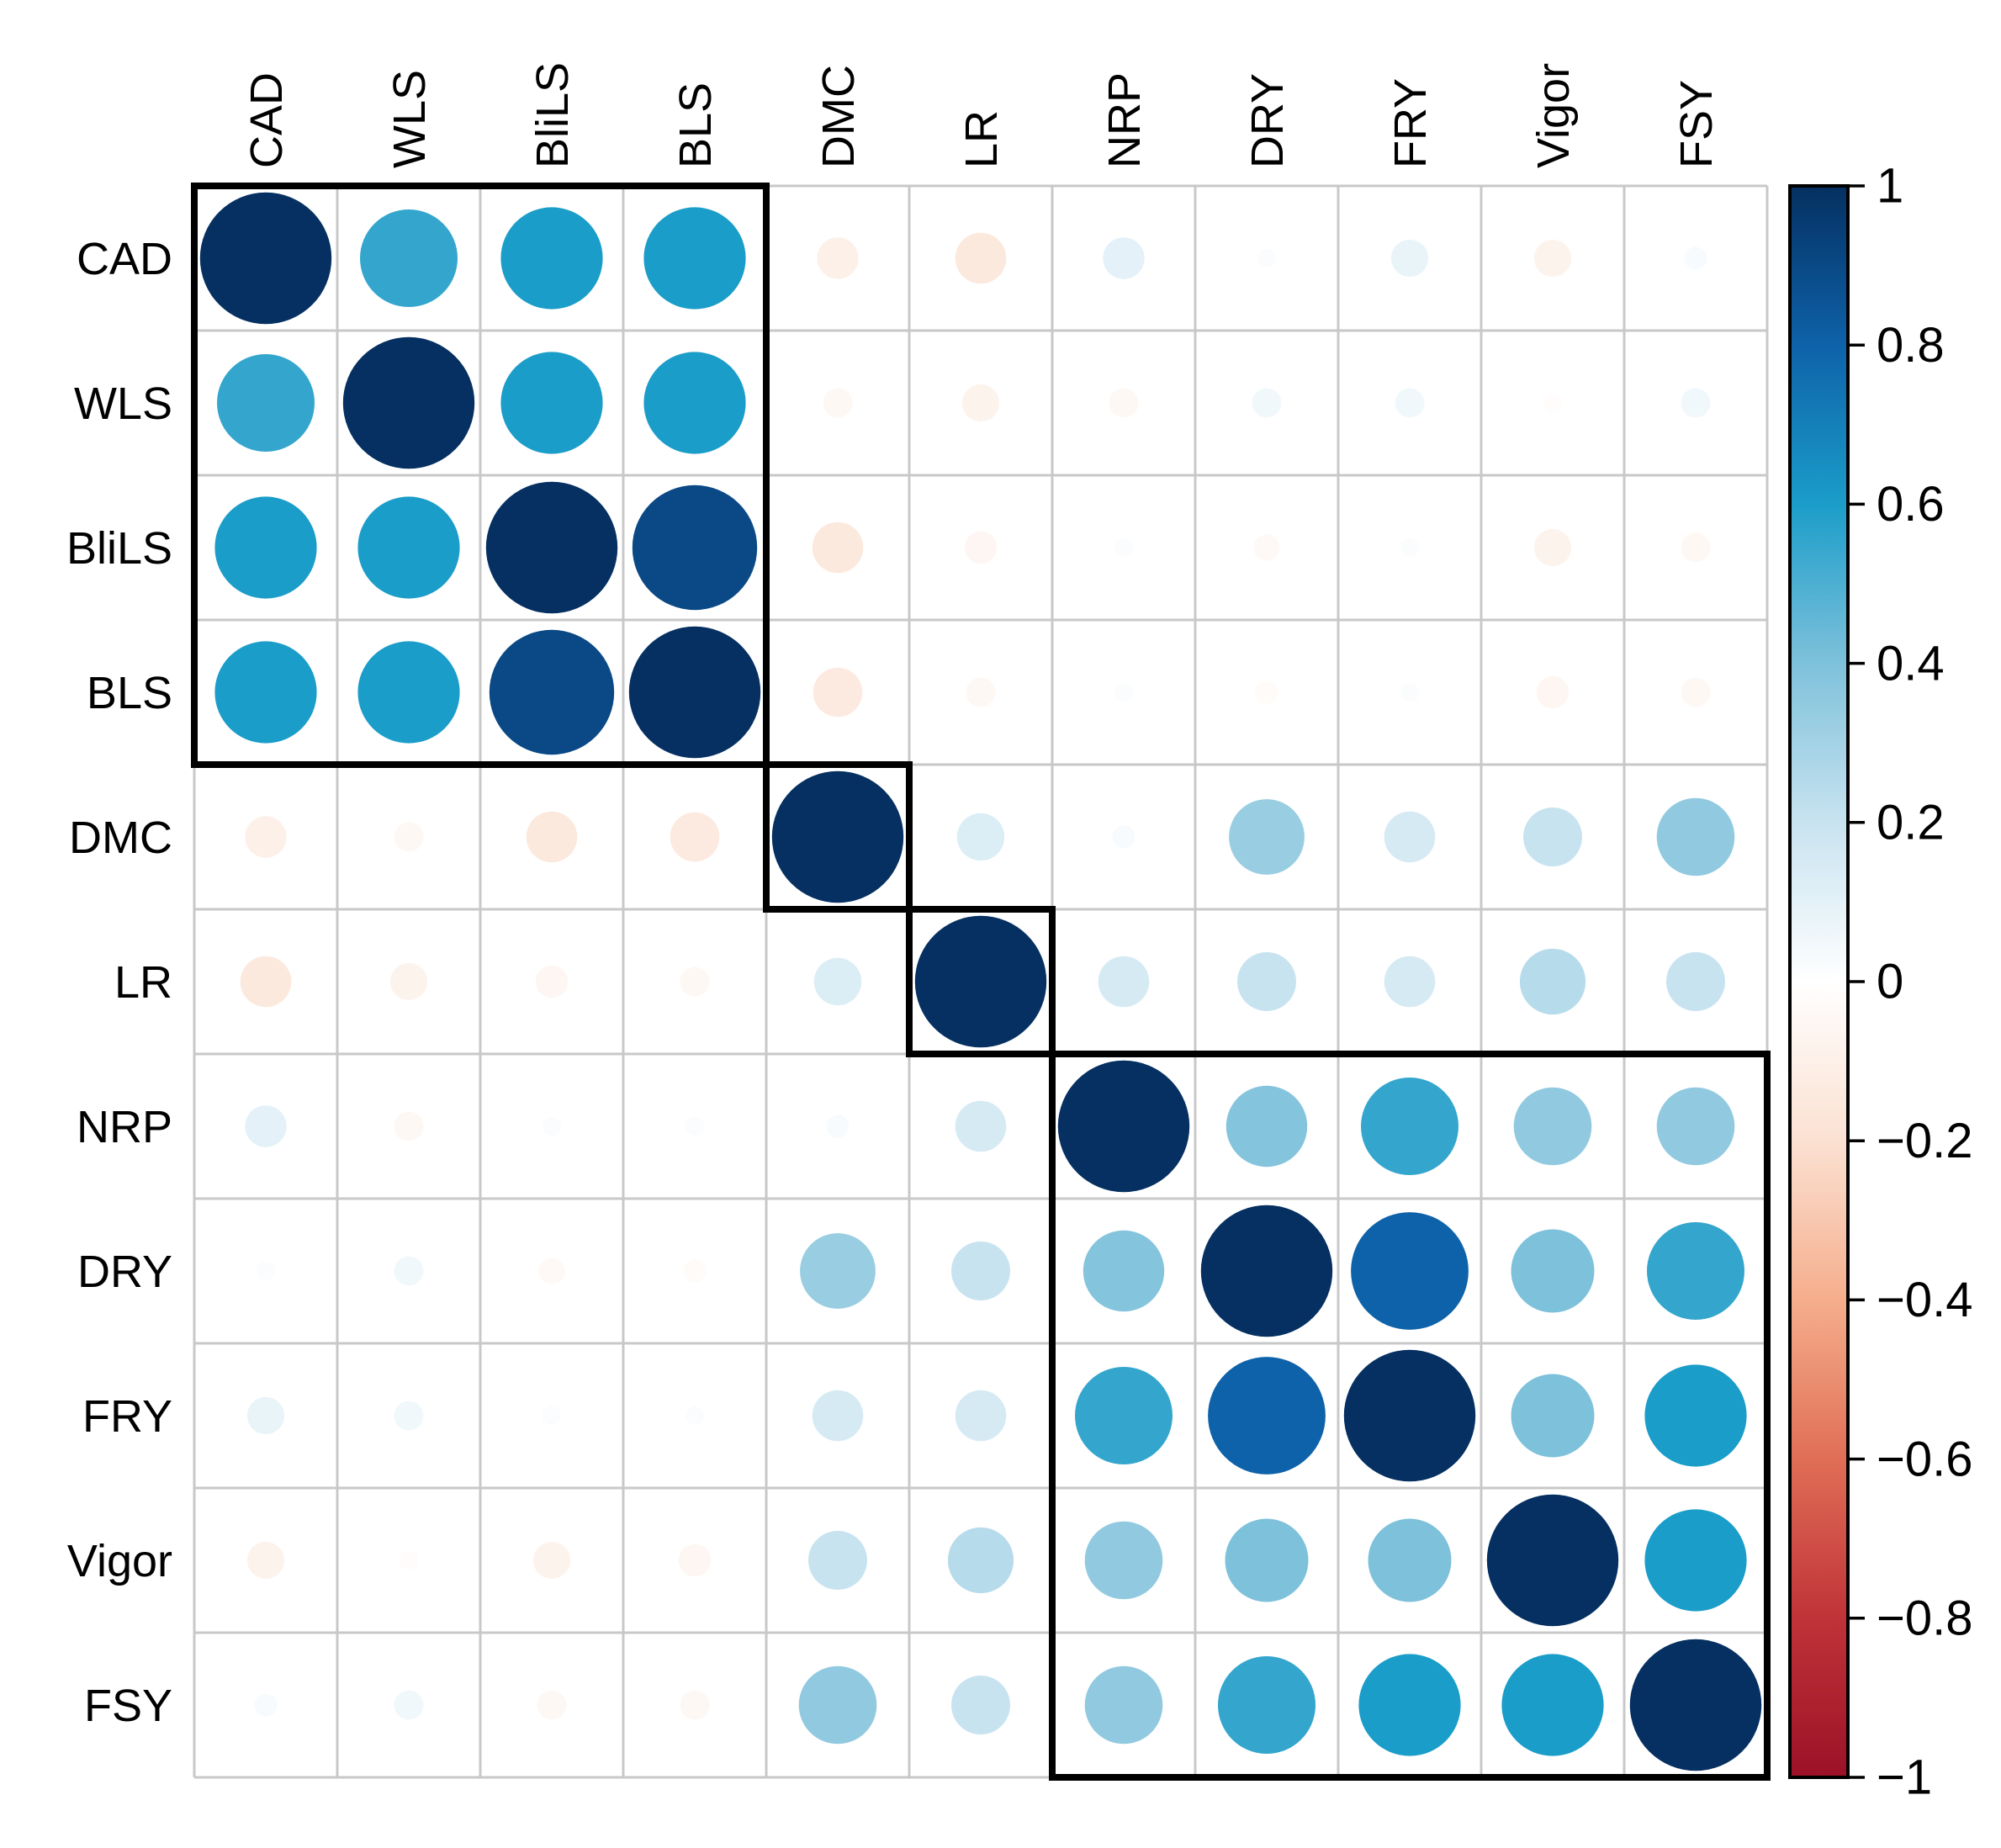 The height and width of the screenshot is (1848, 2001). Describe the element at coordinates (1695, 1126) in the screenshot. I see `cell-NRP-FSY` at that location.